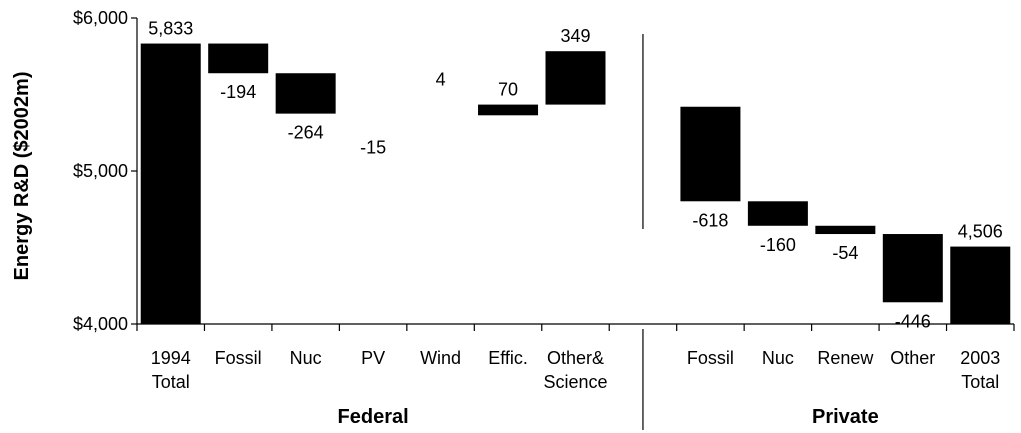 The width and height of the screenshot is (1021, 433). I want to click on category-label: Science, so click(575, 382).